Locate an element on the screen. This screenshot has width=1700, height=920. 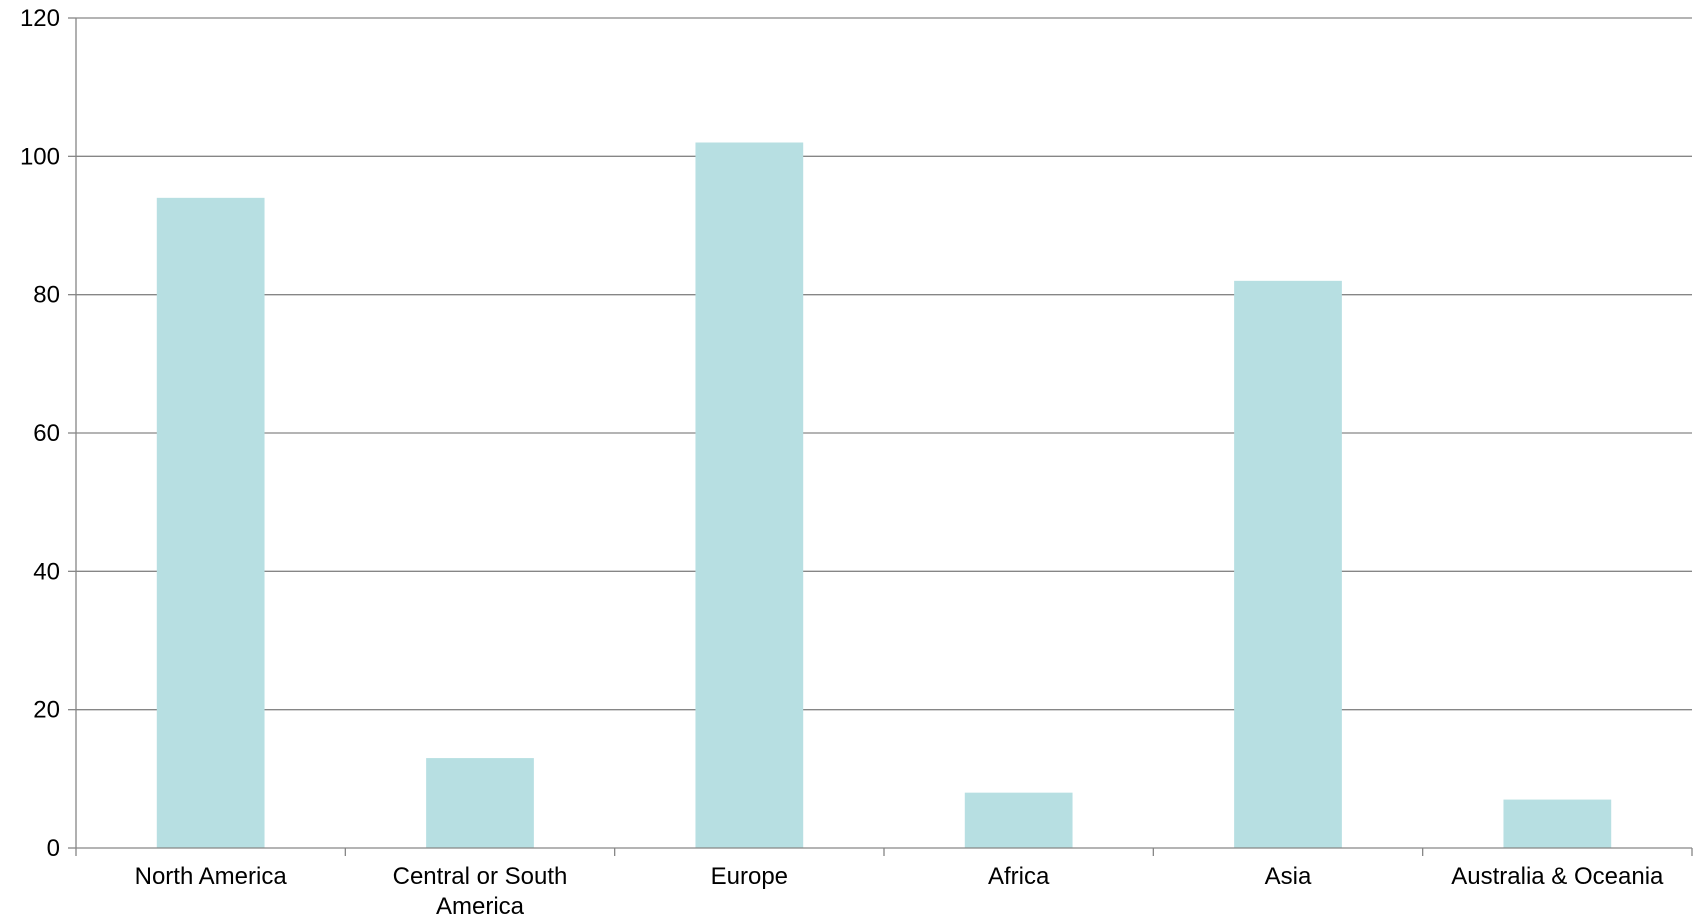
x-category-label-line: Australia & Oceania is located at coordinates (1557, 876).